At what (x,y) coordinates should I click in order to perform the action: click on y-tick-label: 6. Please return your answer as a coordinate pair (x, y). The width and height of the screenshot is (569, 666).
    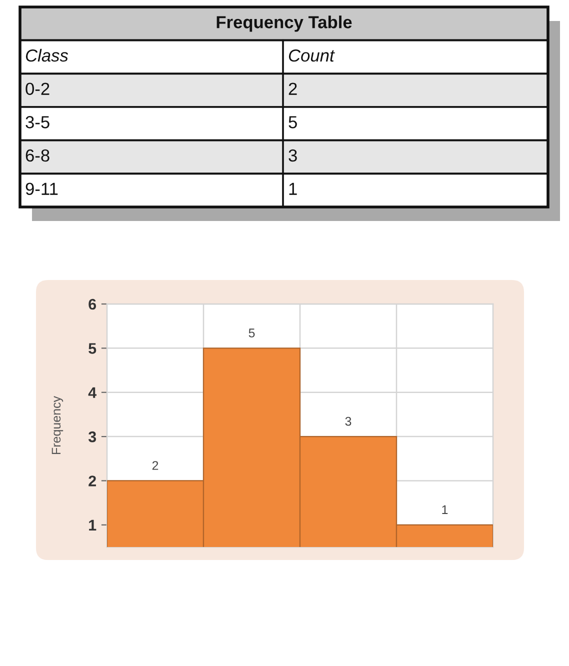
    Looking at the image, I should click on (92, 304).